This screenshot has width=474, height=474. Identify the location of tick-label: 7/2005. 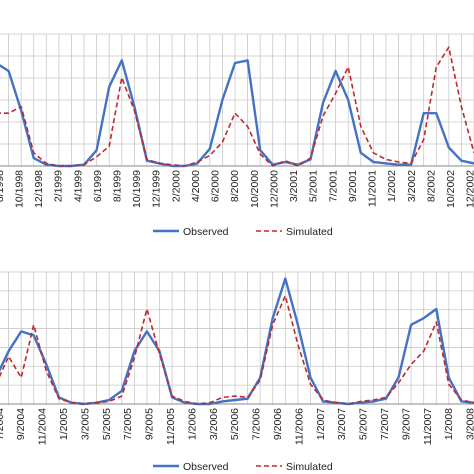
(128, 424).